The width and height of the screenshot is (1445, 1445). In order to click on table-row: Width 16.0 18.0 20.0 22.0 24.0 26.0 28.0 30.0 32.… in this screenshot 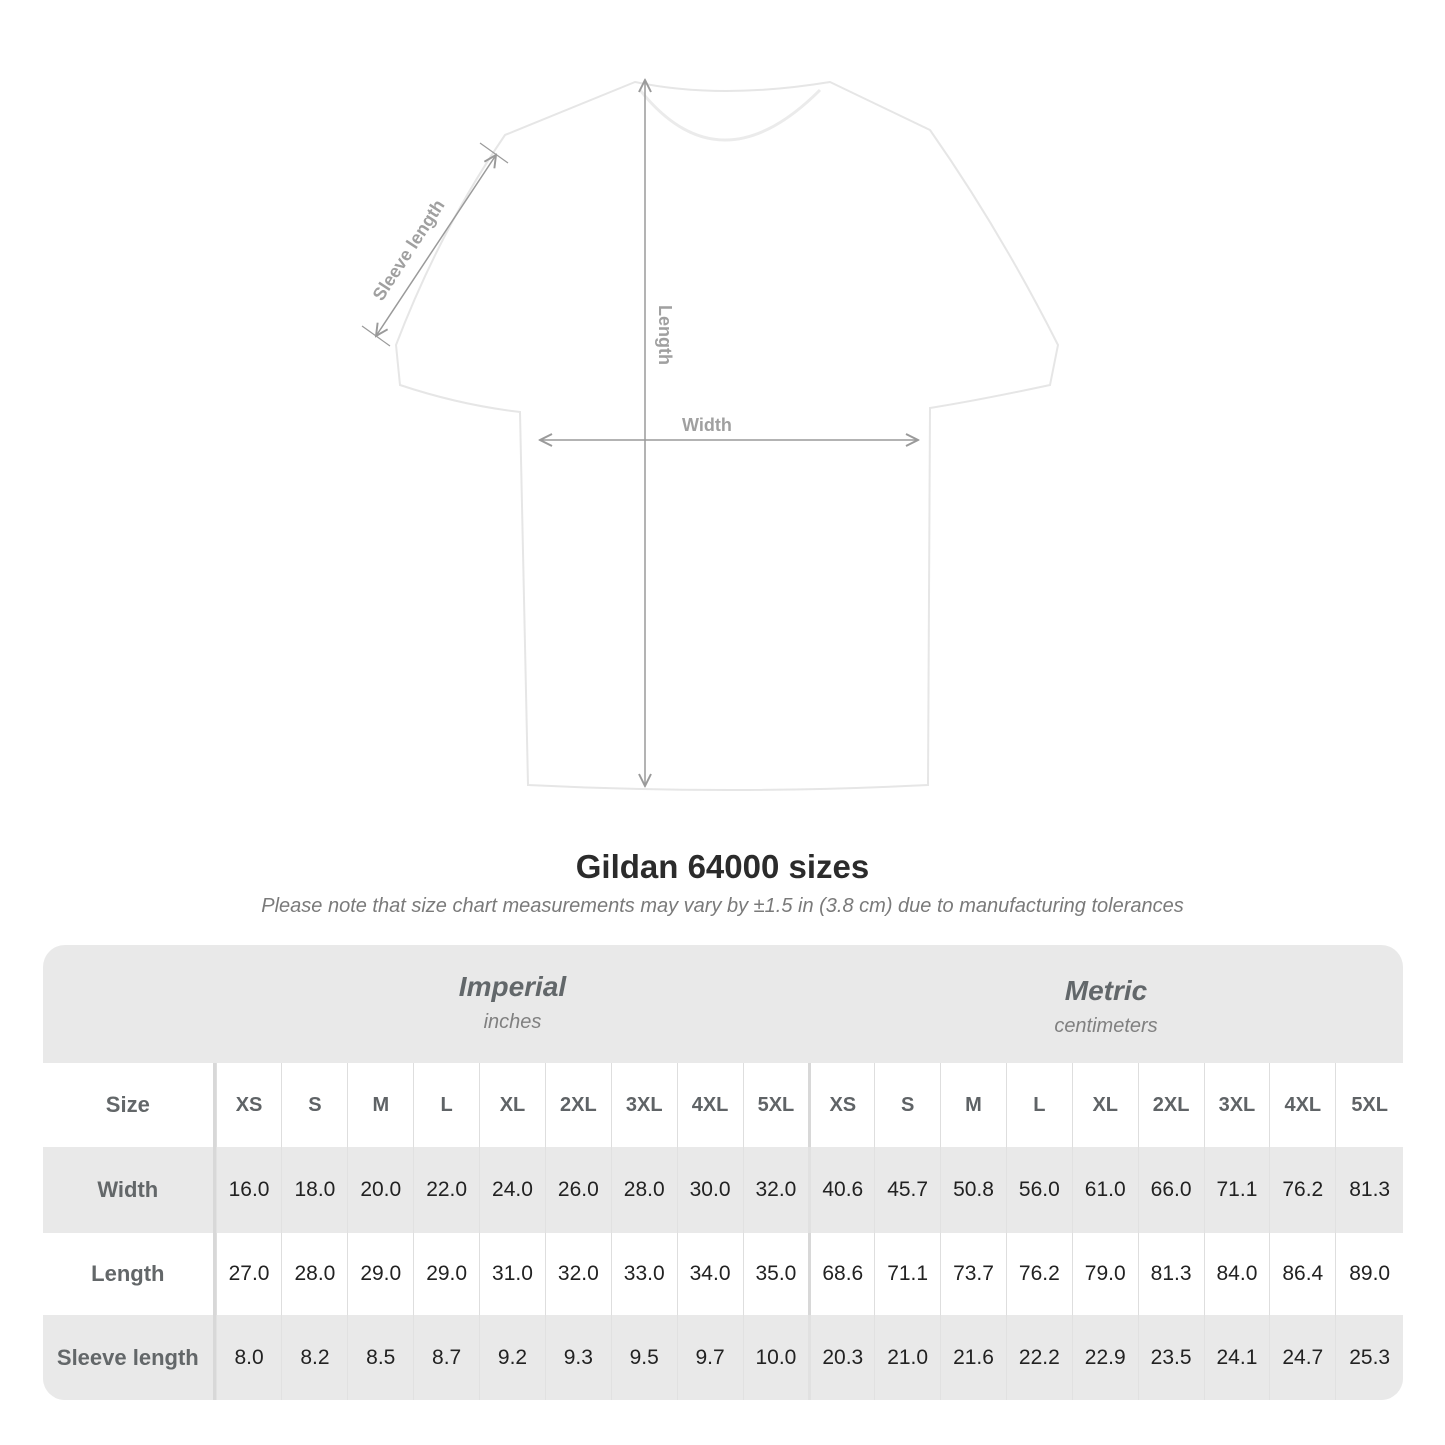, I will do `click(723, 1190)`.